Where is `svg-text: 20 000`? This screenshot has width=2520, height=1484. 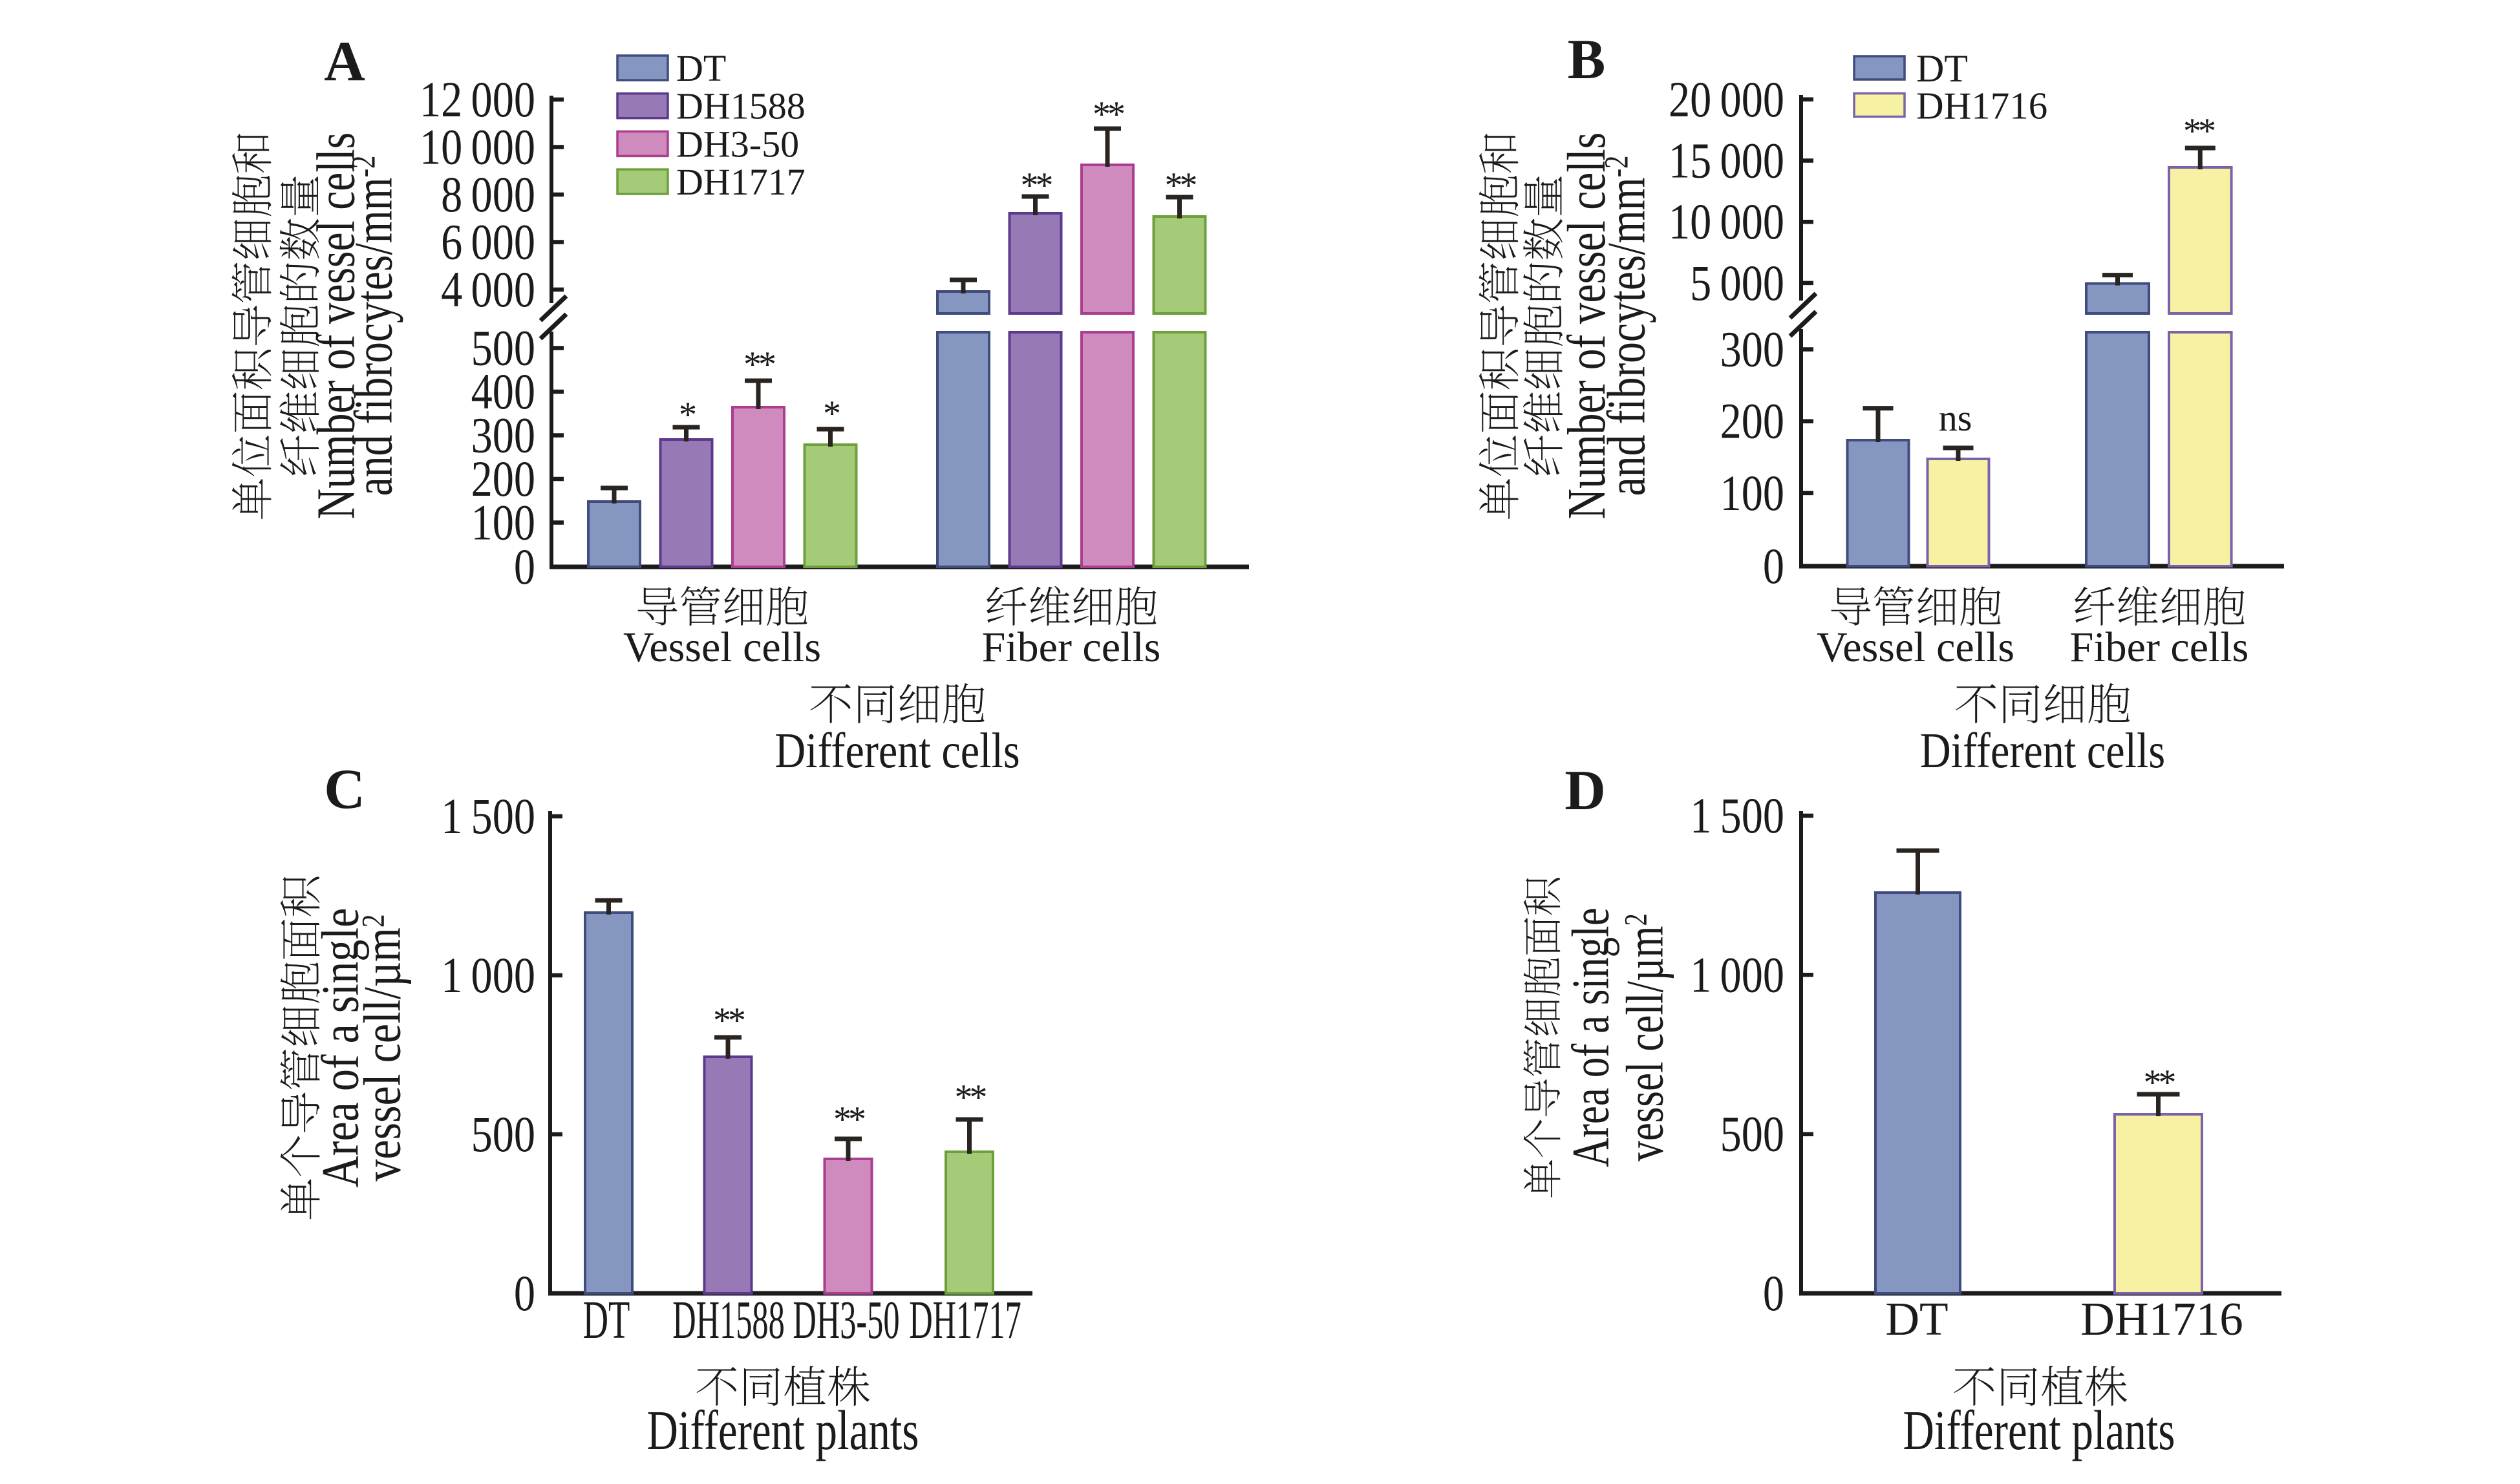 svg-text: 20 000 is located at coordinates (1726, 100).